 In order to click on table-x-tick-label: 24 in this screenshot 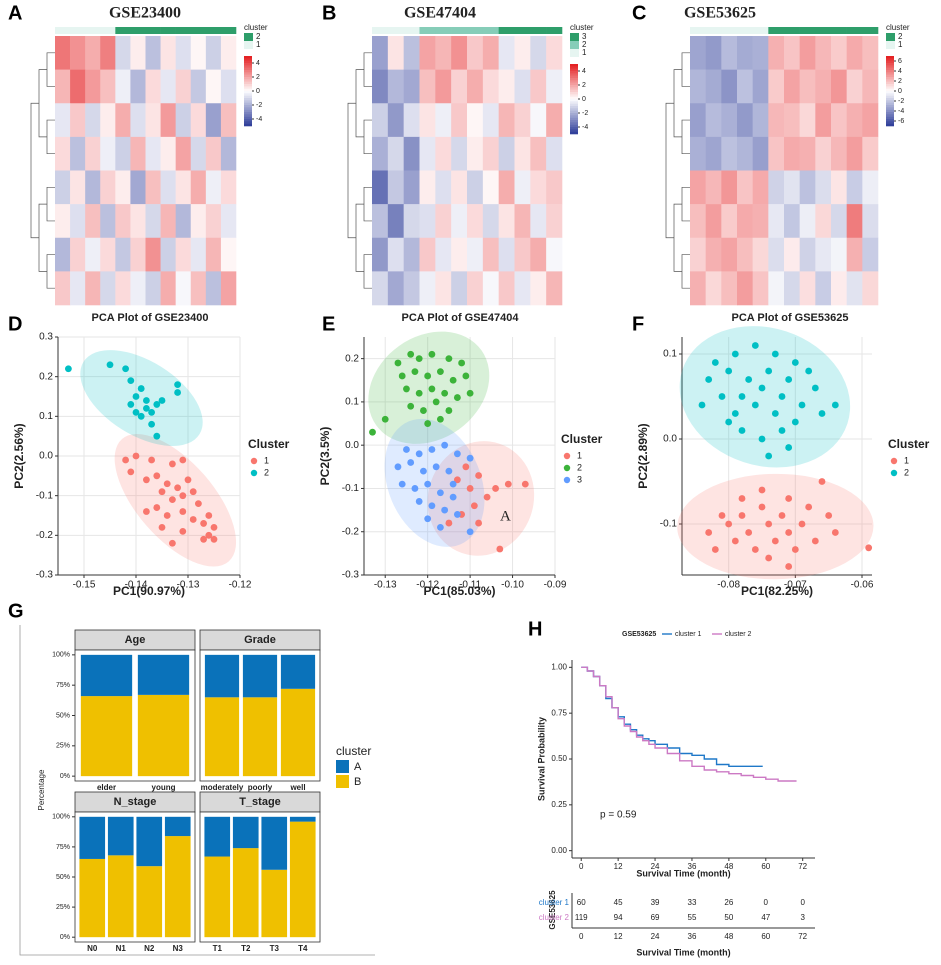, I will do `click(655, 936)`.